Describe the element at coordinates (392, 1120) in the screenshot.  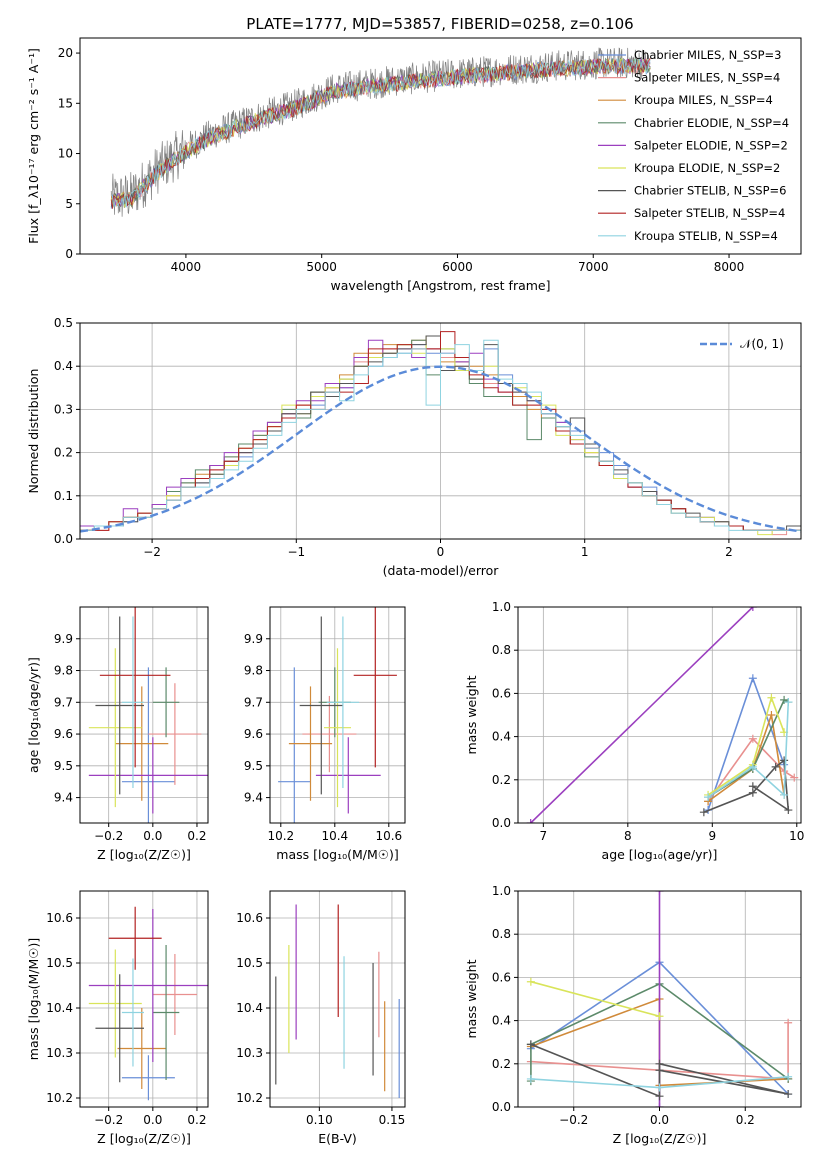
I see `x-tick-label: 0.15` at that location.